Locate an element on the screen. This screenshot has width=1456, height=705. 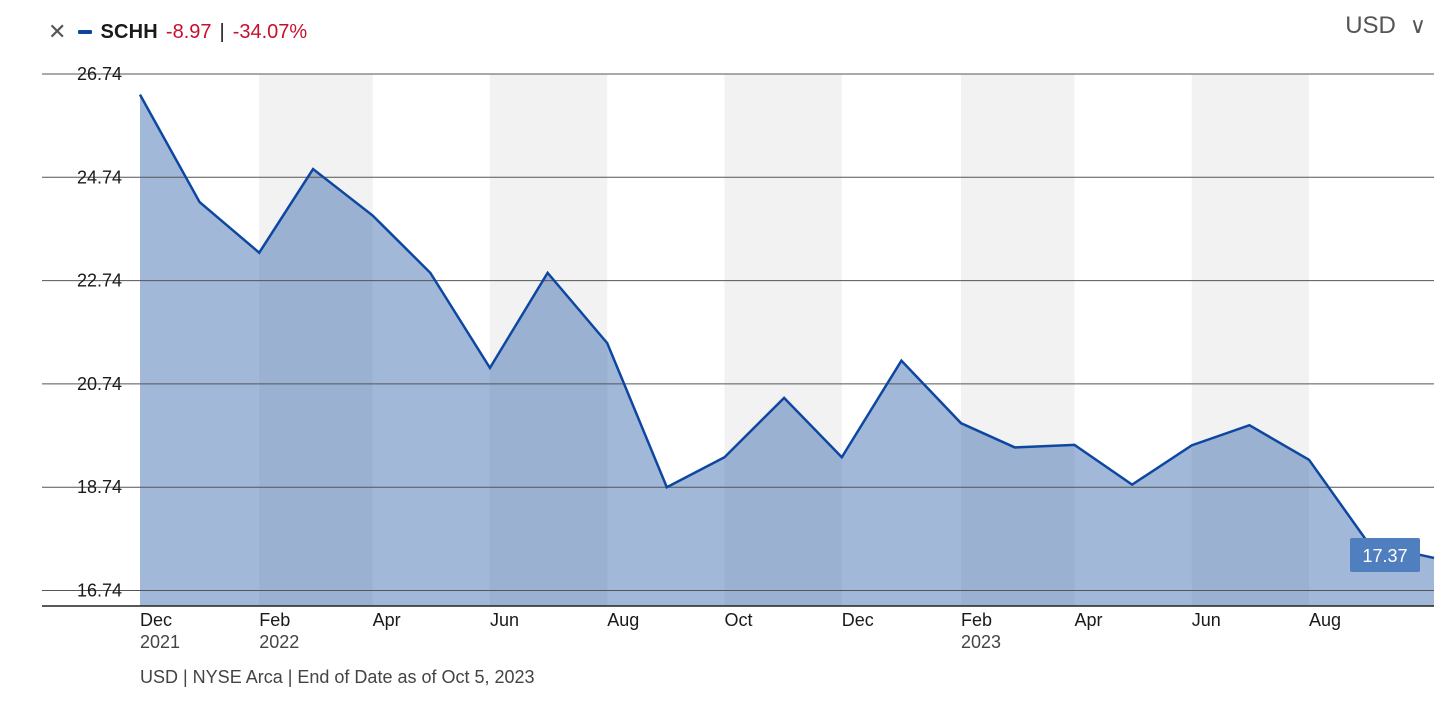
ticker-symbol: SCHH is located at coordinates (129, 31).